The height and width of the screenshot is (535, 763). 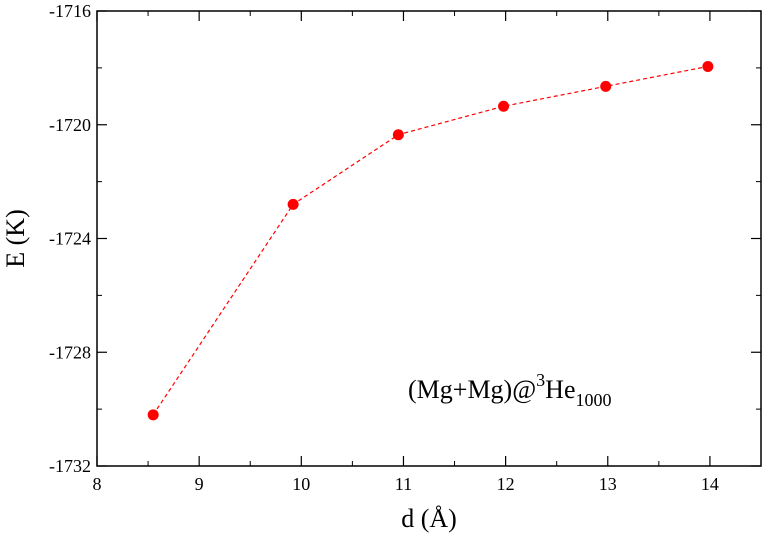 What do you see at coordinates (710, 484) in the screenshot?
I see `x-tick-label: 14` at bounding box center [710, 484].